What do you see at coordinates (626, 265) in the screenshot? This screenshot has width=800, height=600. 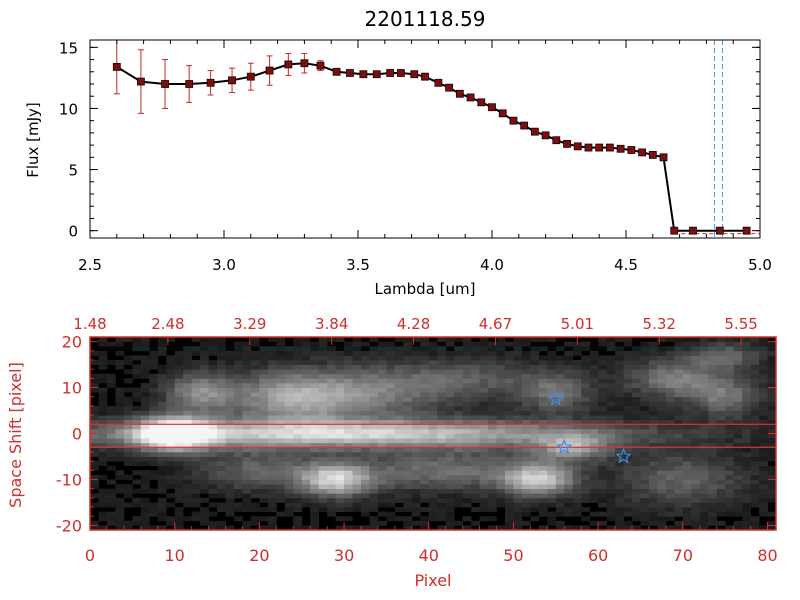 I see `x-tick-label: 4.5` at bounding box center [626, 265].